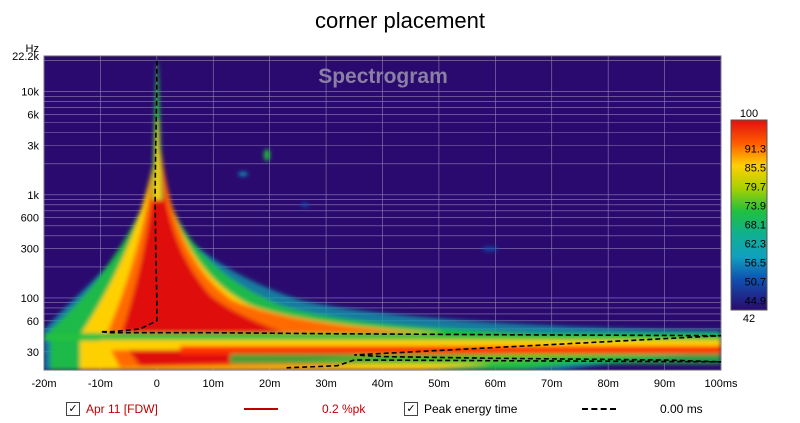  I want to click on series-1-value-wrap: 0.2 %pk, so click(343, 409).